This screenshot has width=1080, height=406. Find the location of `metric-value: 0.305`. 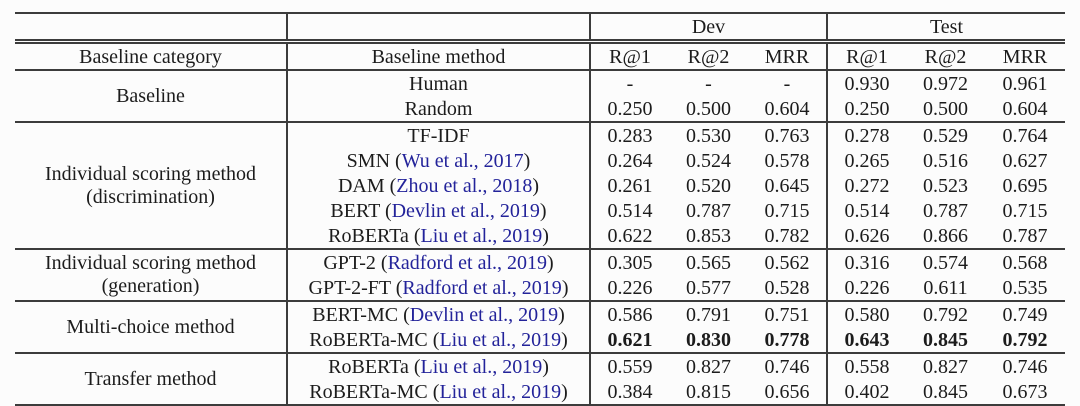

metric-value: 0.305 is located at coordinates (630, 262).